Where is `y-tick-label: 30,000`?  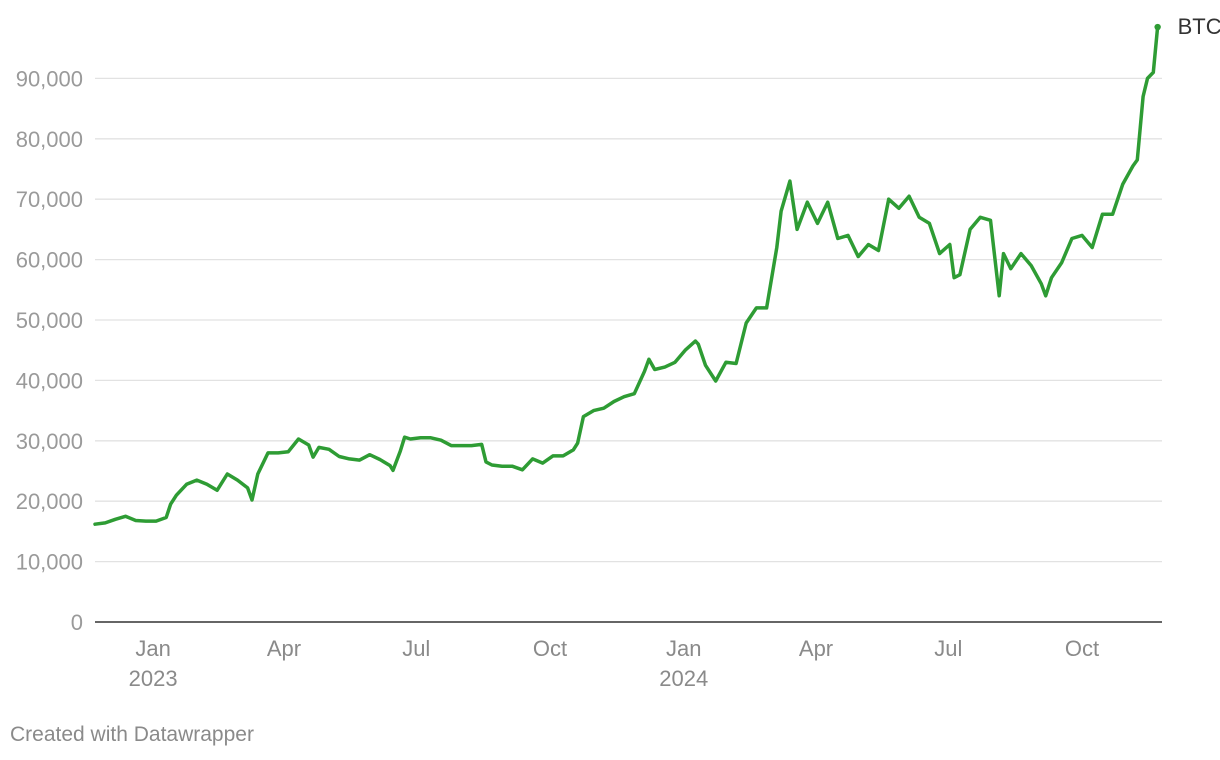
y-tick-label: 30,000 is located at coordinates (49, 441).